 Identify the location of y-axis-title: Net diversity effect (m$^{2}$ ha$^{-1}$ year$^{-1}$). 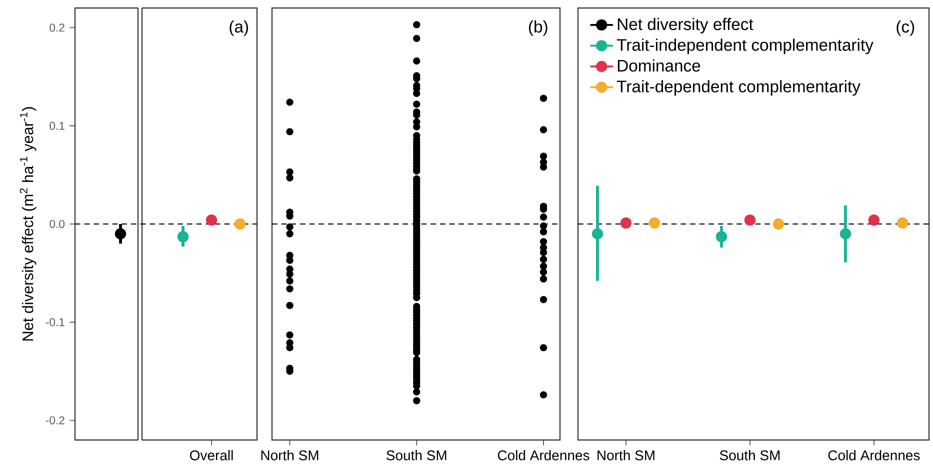
(28, 224).